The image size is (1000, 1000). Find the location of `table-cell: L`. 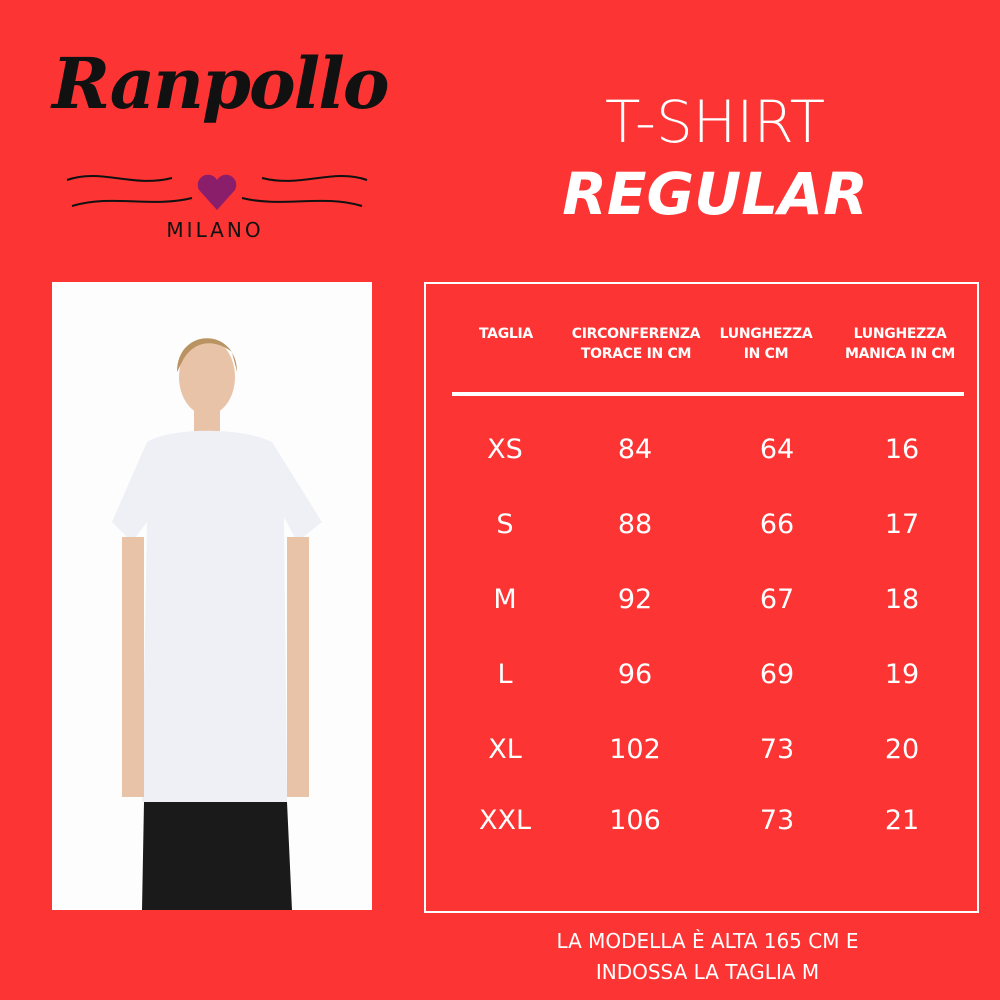

table-cell: L is located at coordinates (505, 674).